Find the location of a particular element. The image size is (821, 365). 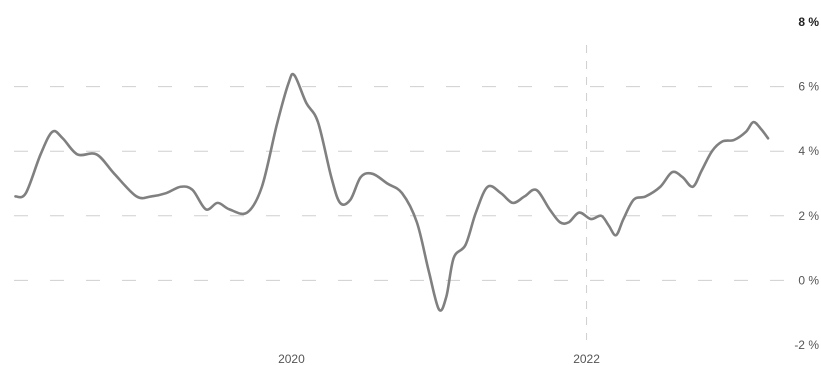

y-axis-tick-labels: 8 % 6 % 4 % 2 % 0 % -2 % is located at coordinates (806, 183).